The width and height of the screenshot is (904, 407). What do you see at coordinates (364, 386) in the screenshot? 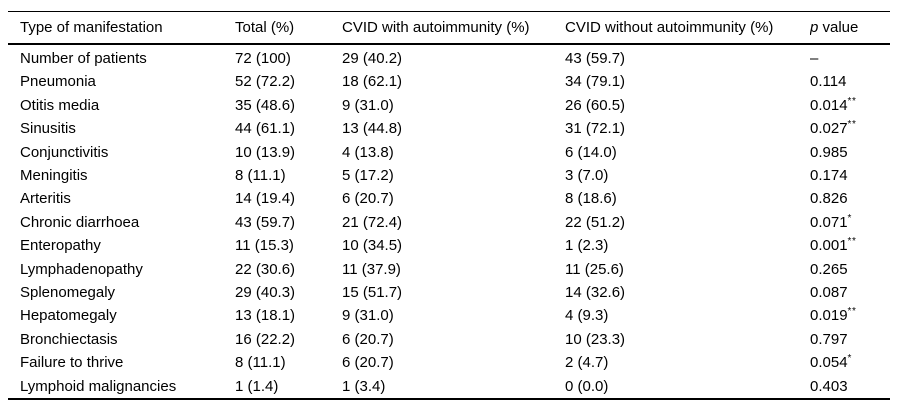
I see `cell-cvid-with: 1 (3.4)` at bounding box center [364, 386].